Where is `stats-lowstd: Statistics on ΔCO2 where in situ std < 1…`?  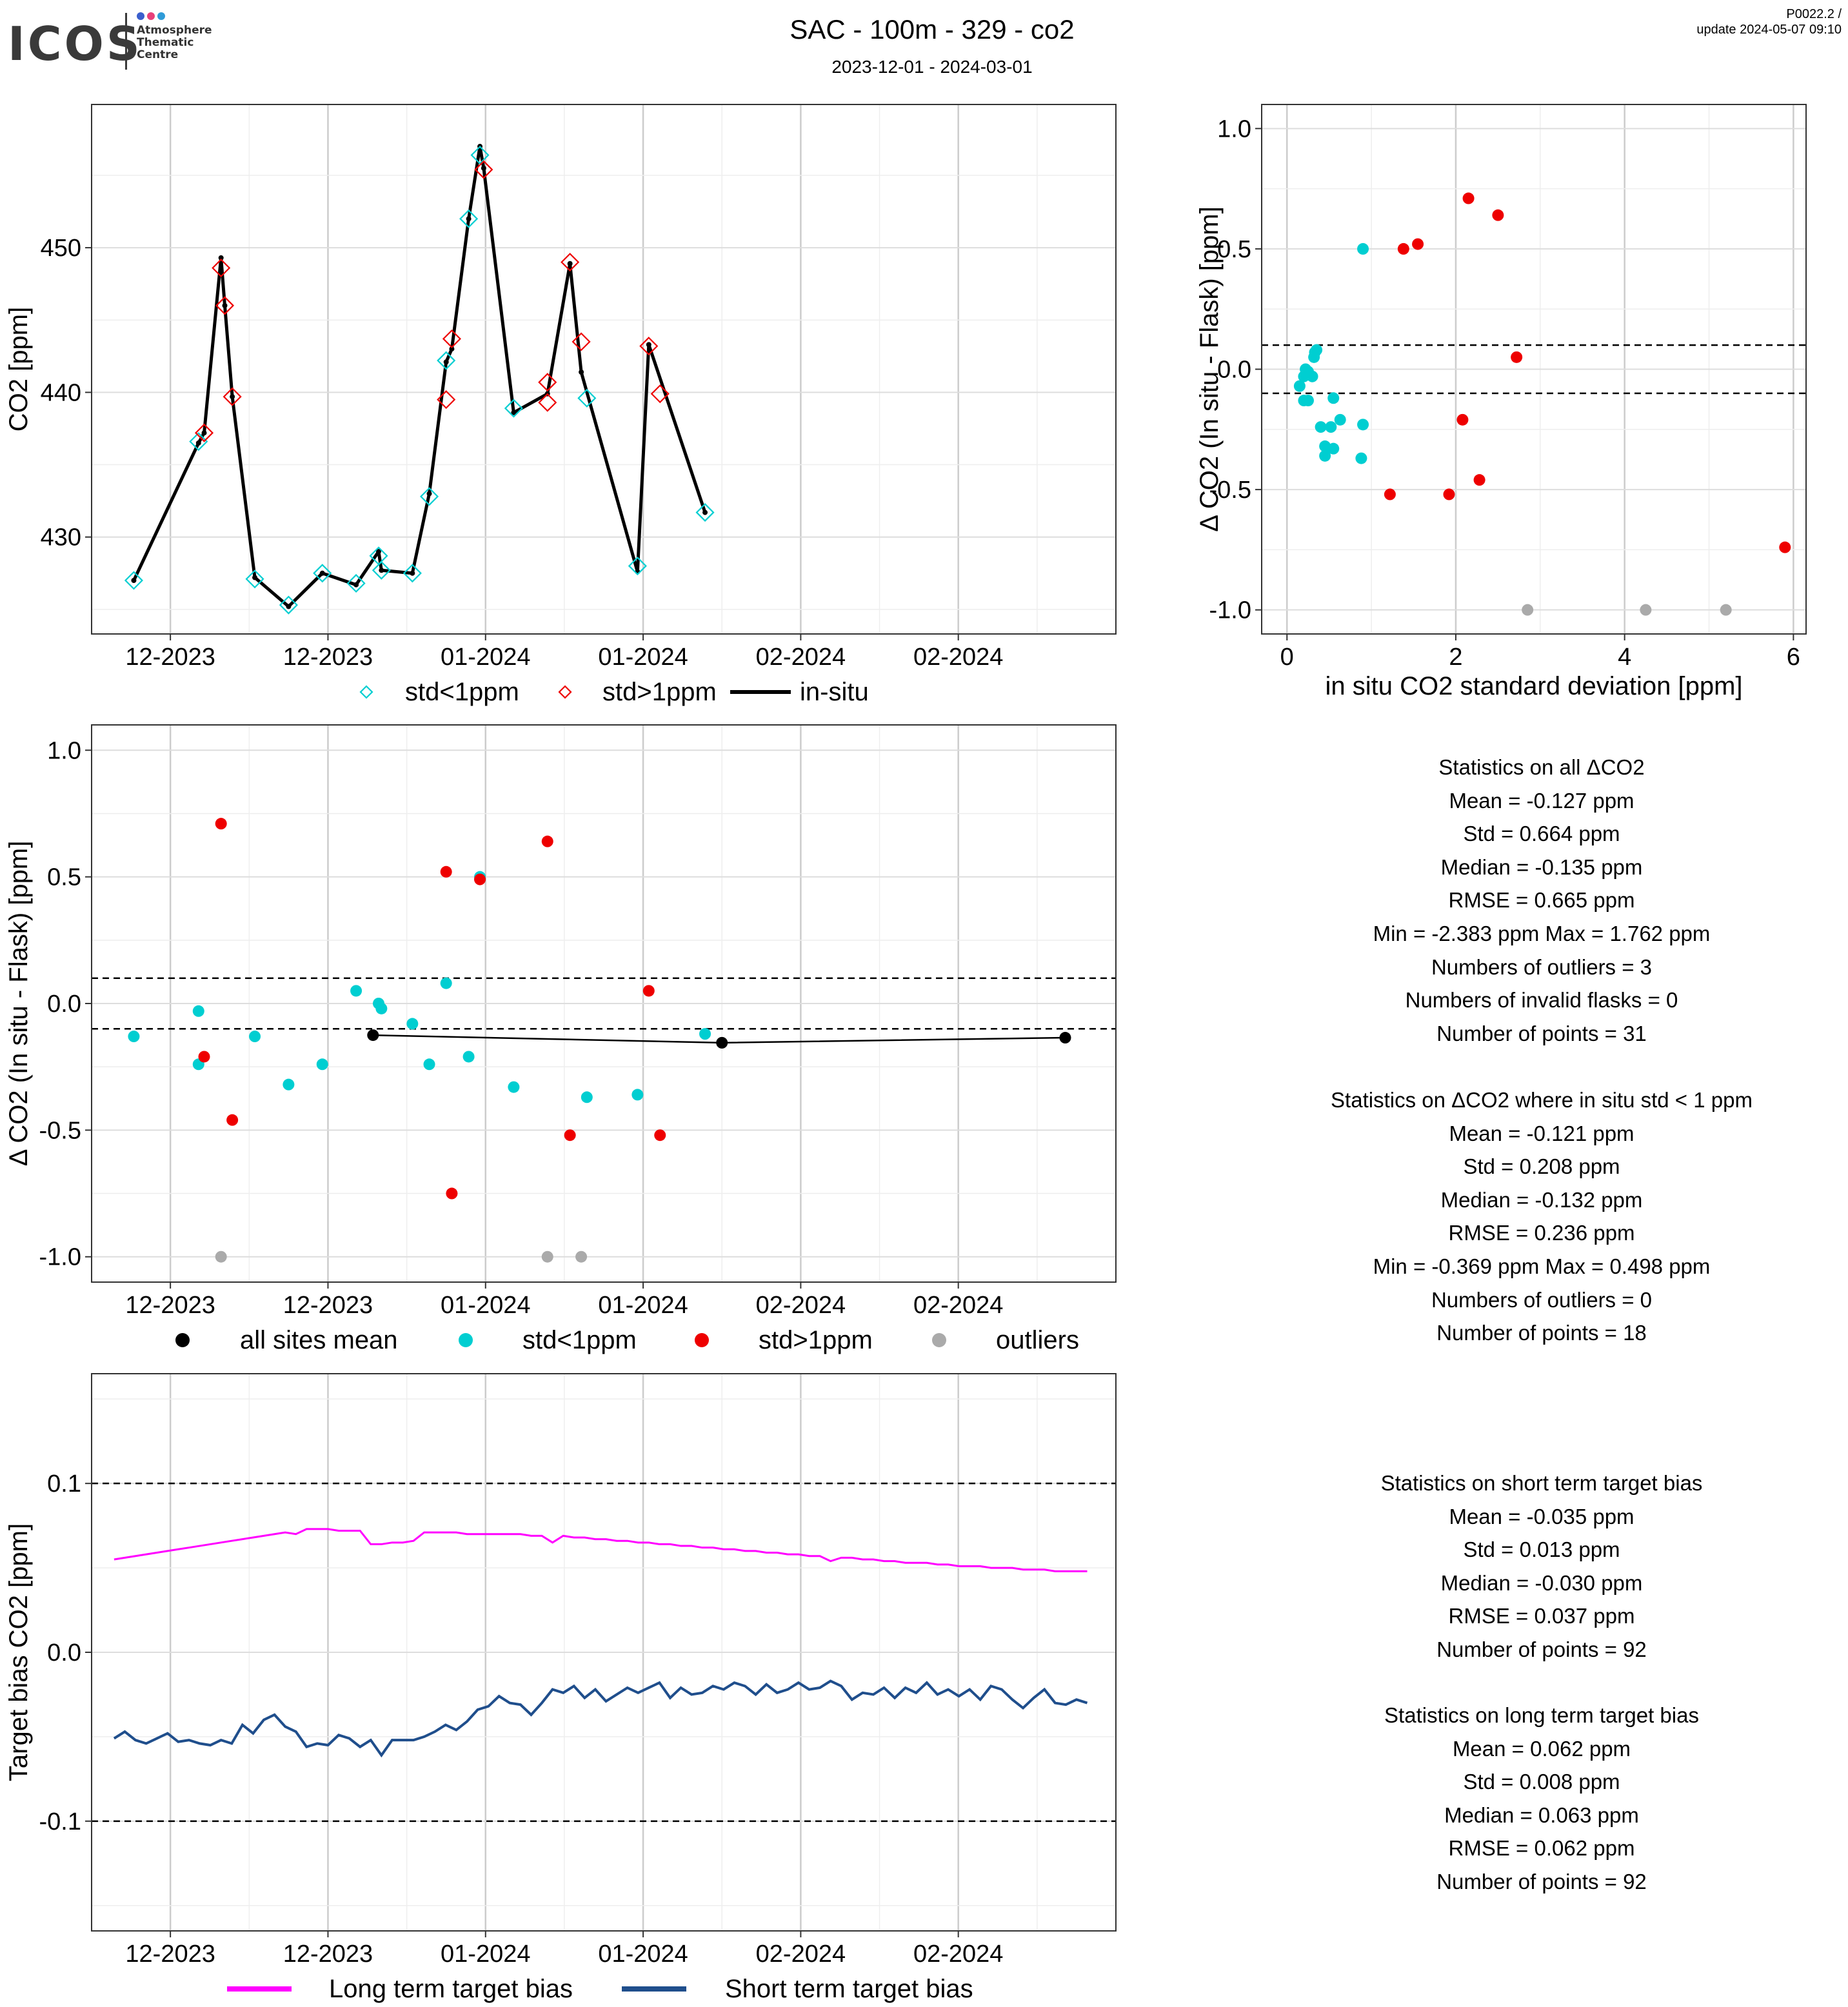 stats-lowstd: Statistics on ΔCO2 where in situ std < 1… is located at coordinates (1542, 1216).